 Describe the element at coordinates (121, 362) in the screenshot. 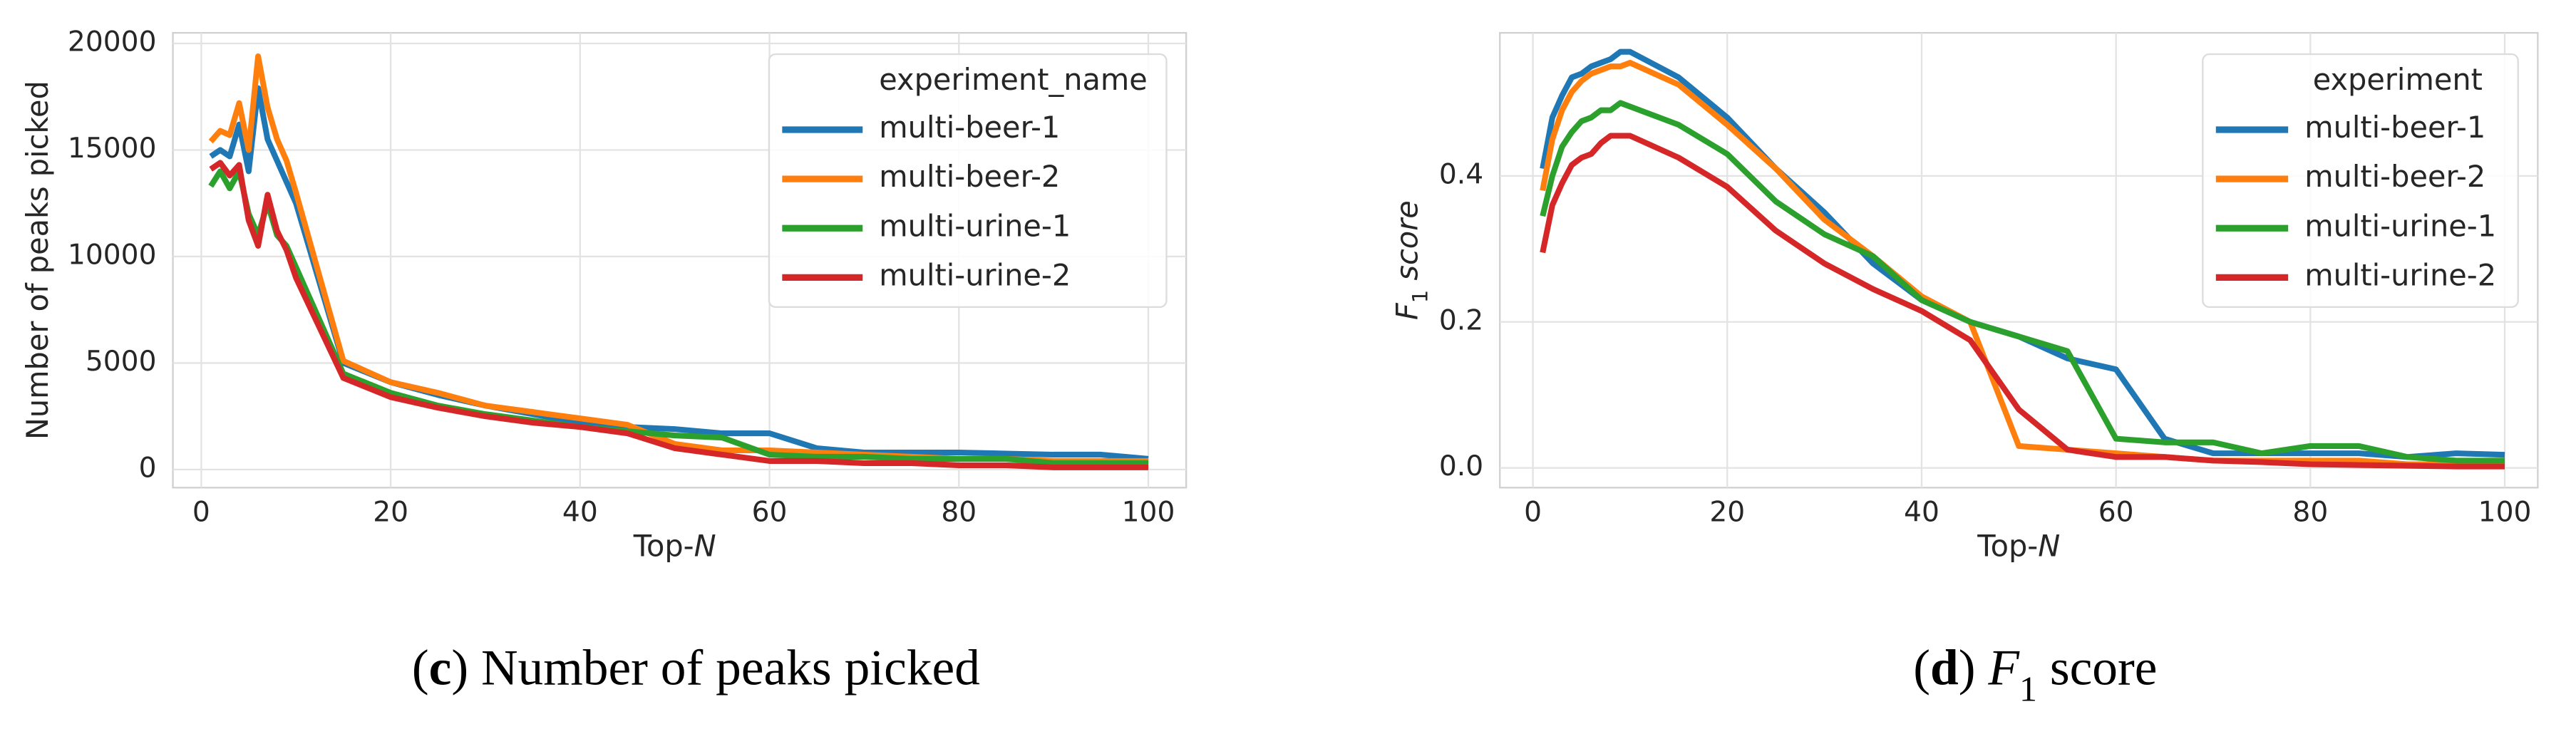

I see `y-tick-label: 5000` at that location.